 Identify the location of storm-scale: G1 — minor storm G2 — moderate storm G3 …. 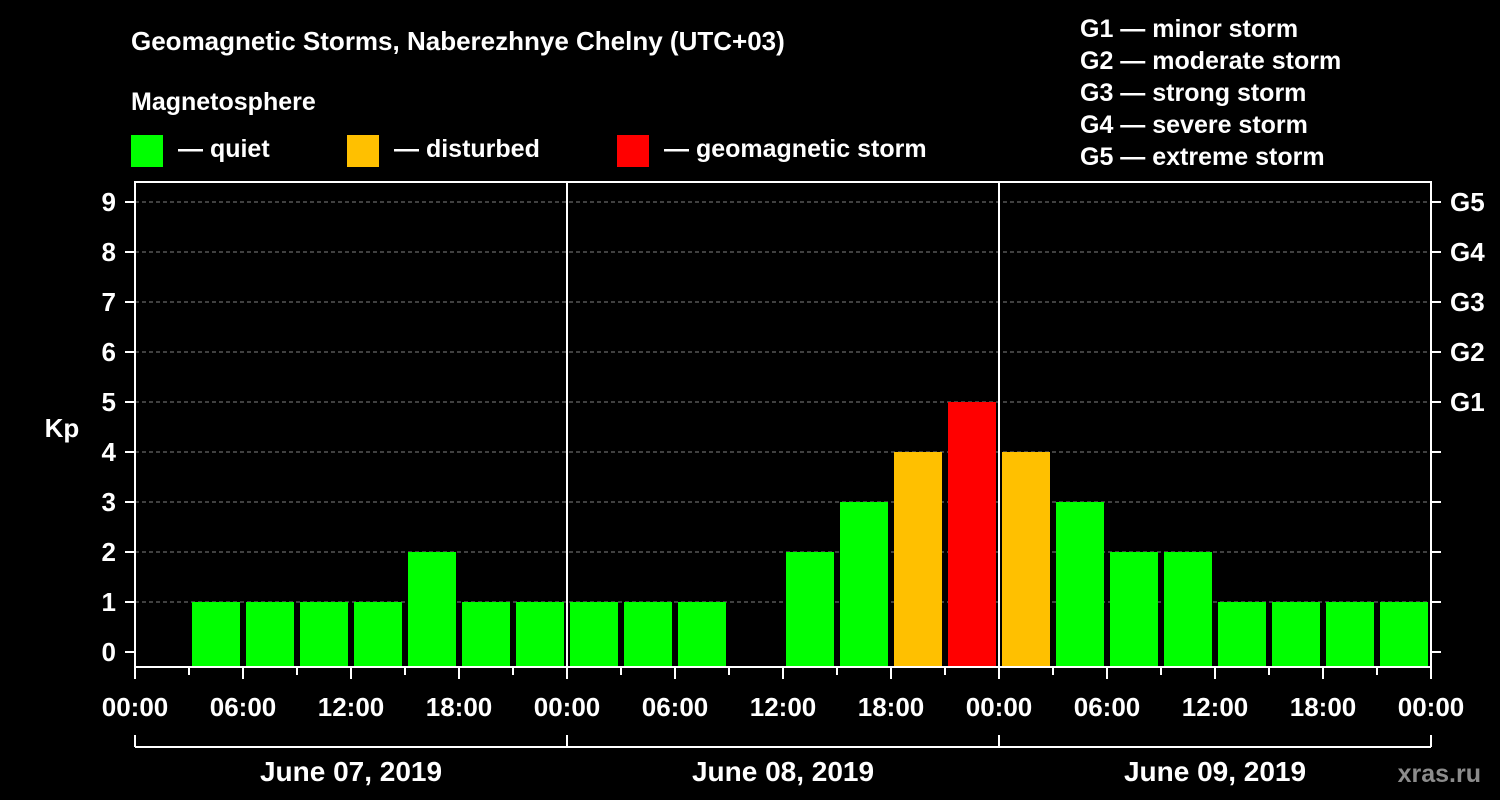
(1210, 93).